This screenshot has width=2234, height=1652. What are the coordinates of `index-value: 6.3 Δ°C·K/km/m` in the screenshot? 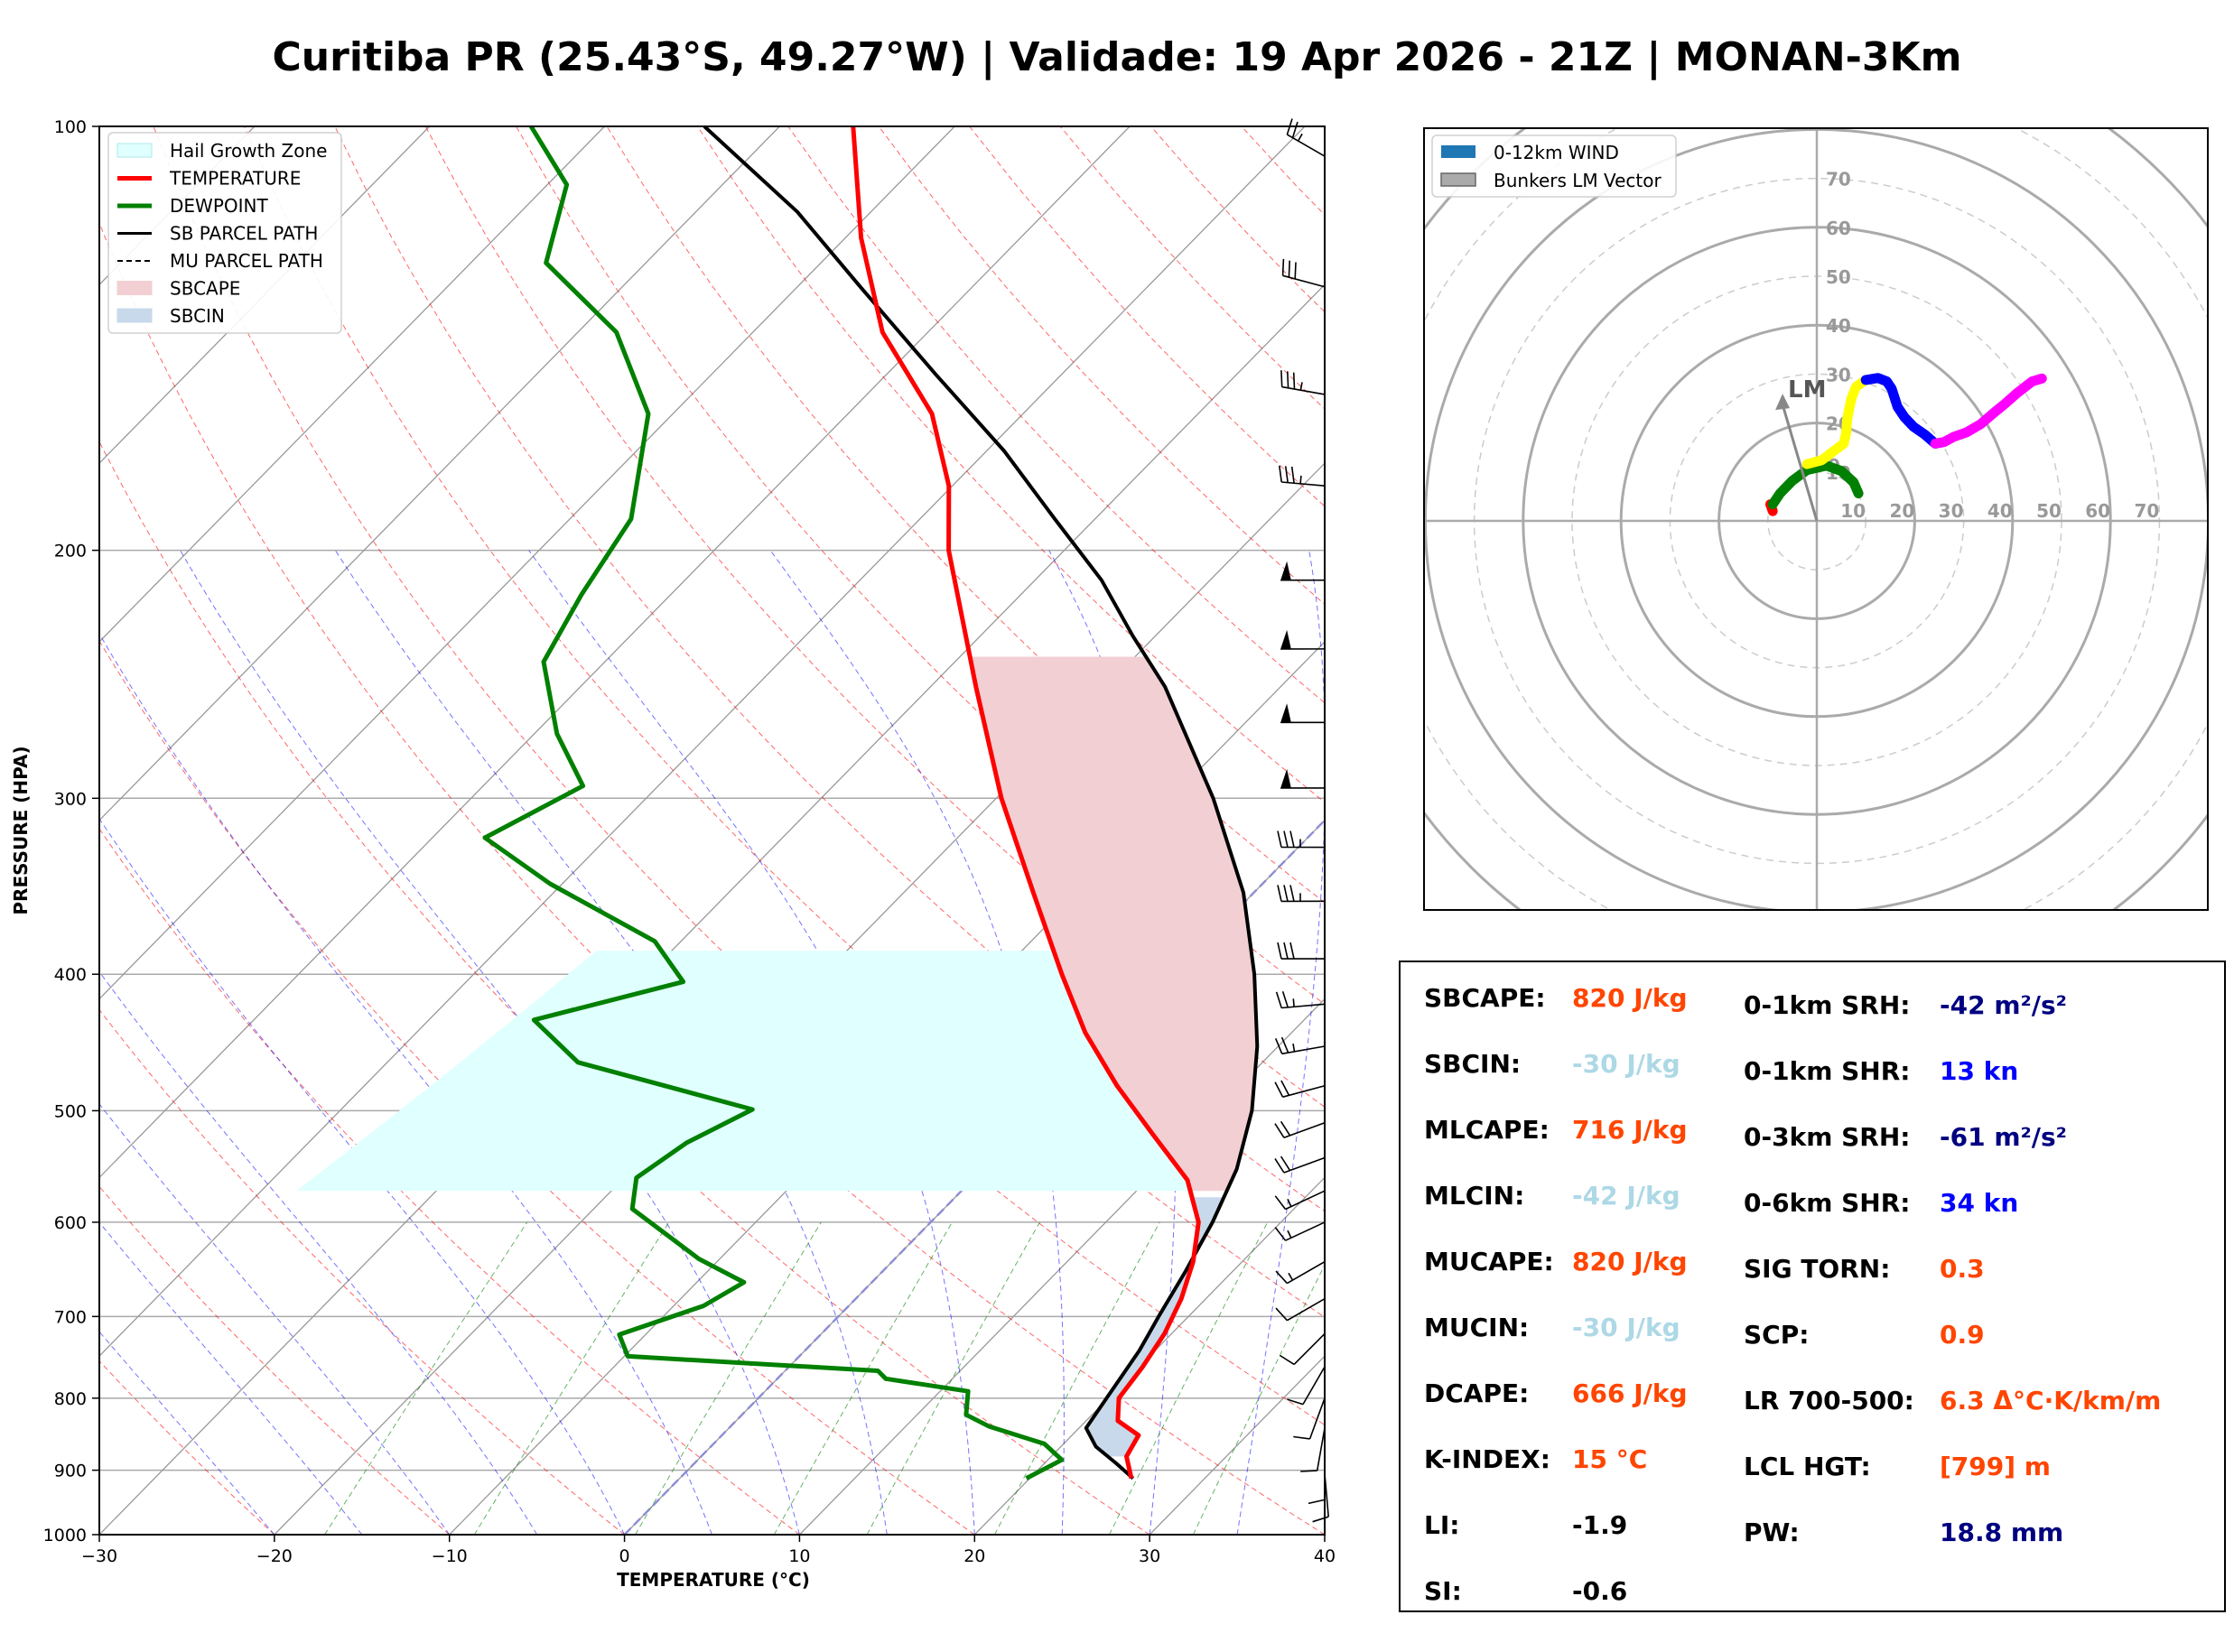 It's located at (2051, 1400).